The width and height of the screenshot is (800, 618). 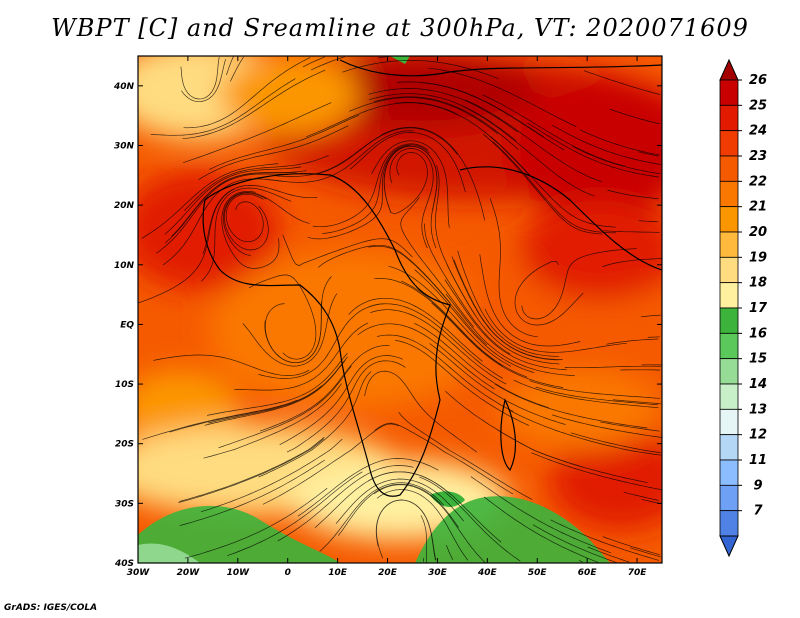 What do you see at coordinates (729, 69) in the screenshot?
I see `colorbar-top-arrow` at bounding box center [729, 69].